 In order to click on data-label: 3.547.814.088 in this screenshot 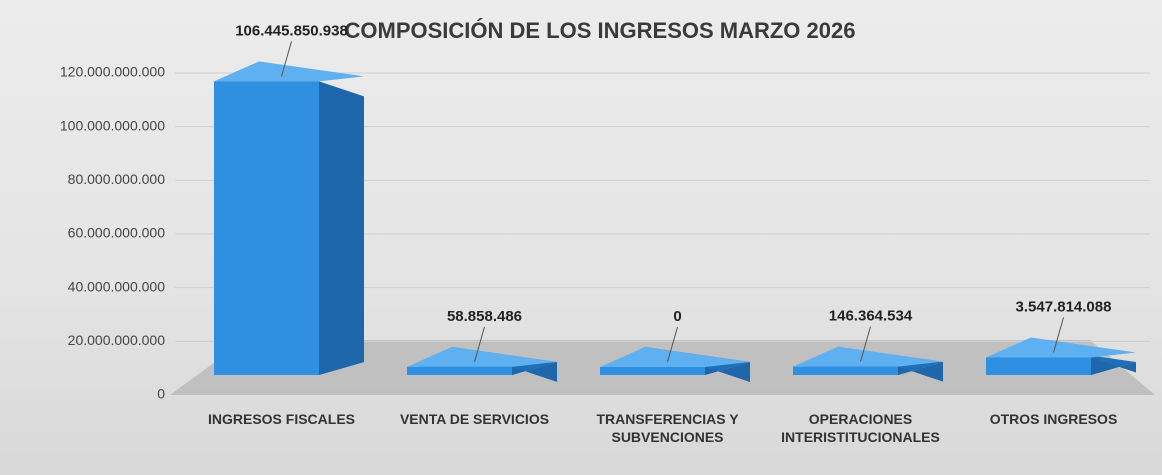, I will do `click(1064, 306)`.